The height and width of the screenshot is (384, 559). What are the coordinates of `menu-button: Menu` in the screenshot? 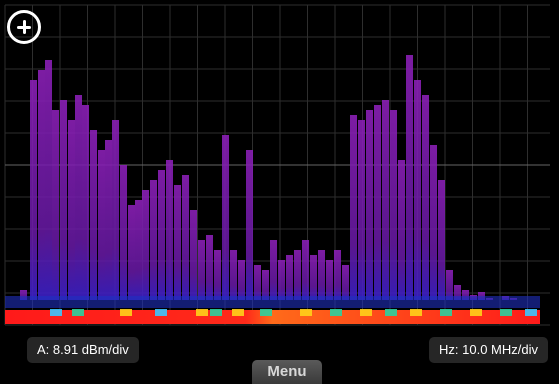 It's located at (287, 372).